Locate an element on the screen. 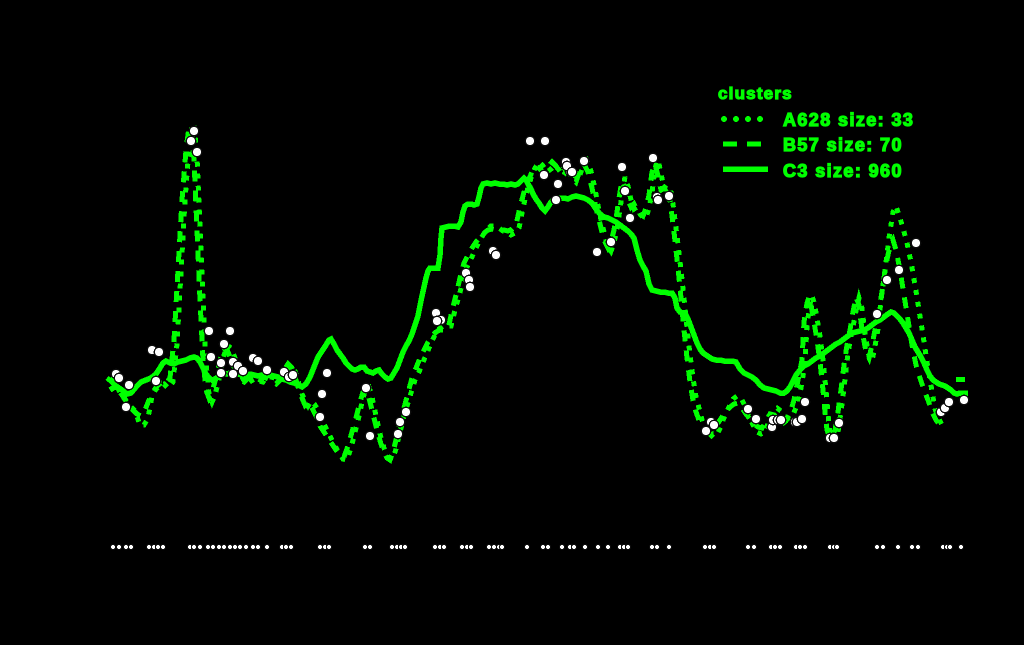  svg-text: clusters is located at coordinates (755, 93).